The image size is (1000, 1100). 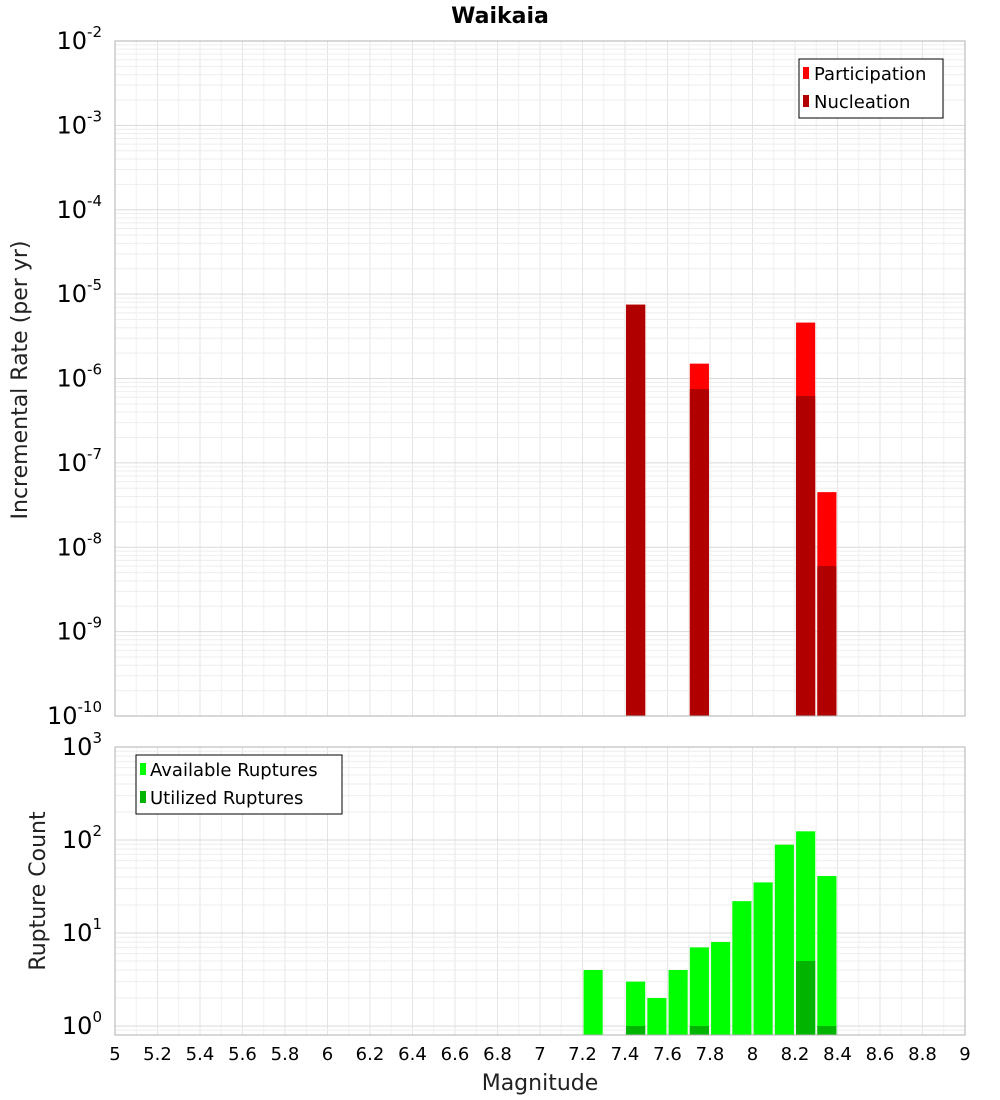 What do you see at coordinates (242, 1054) in the screenshot?
I see `x-tick-label: 5.6` at bounding box center [242, 1054].